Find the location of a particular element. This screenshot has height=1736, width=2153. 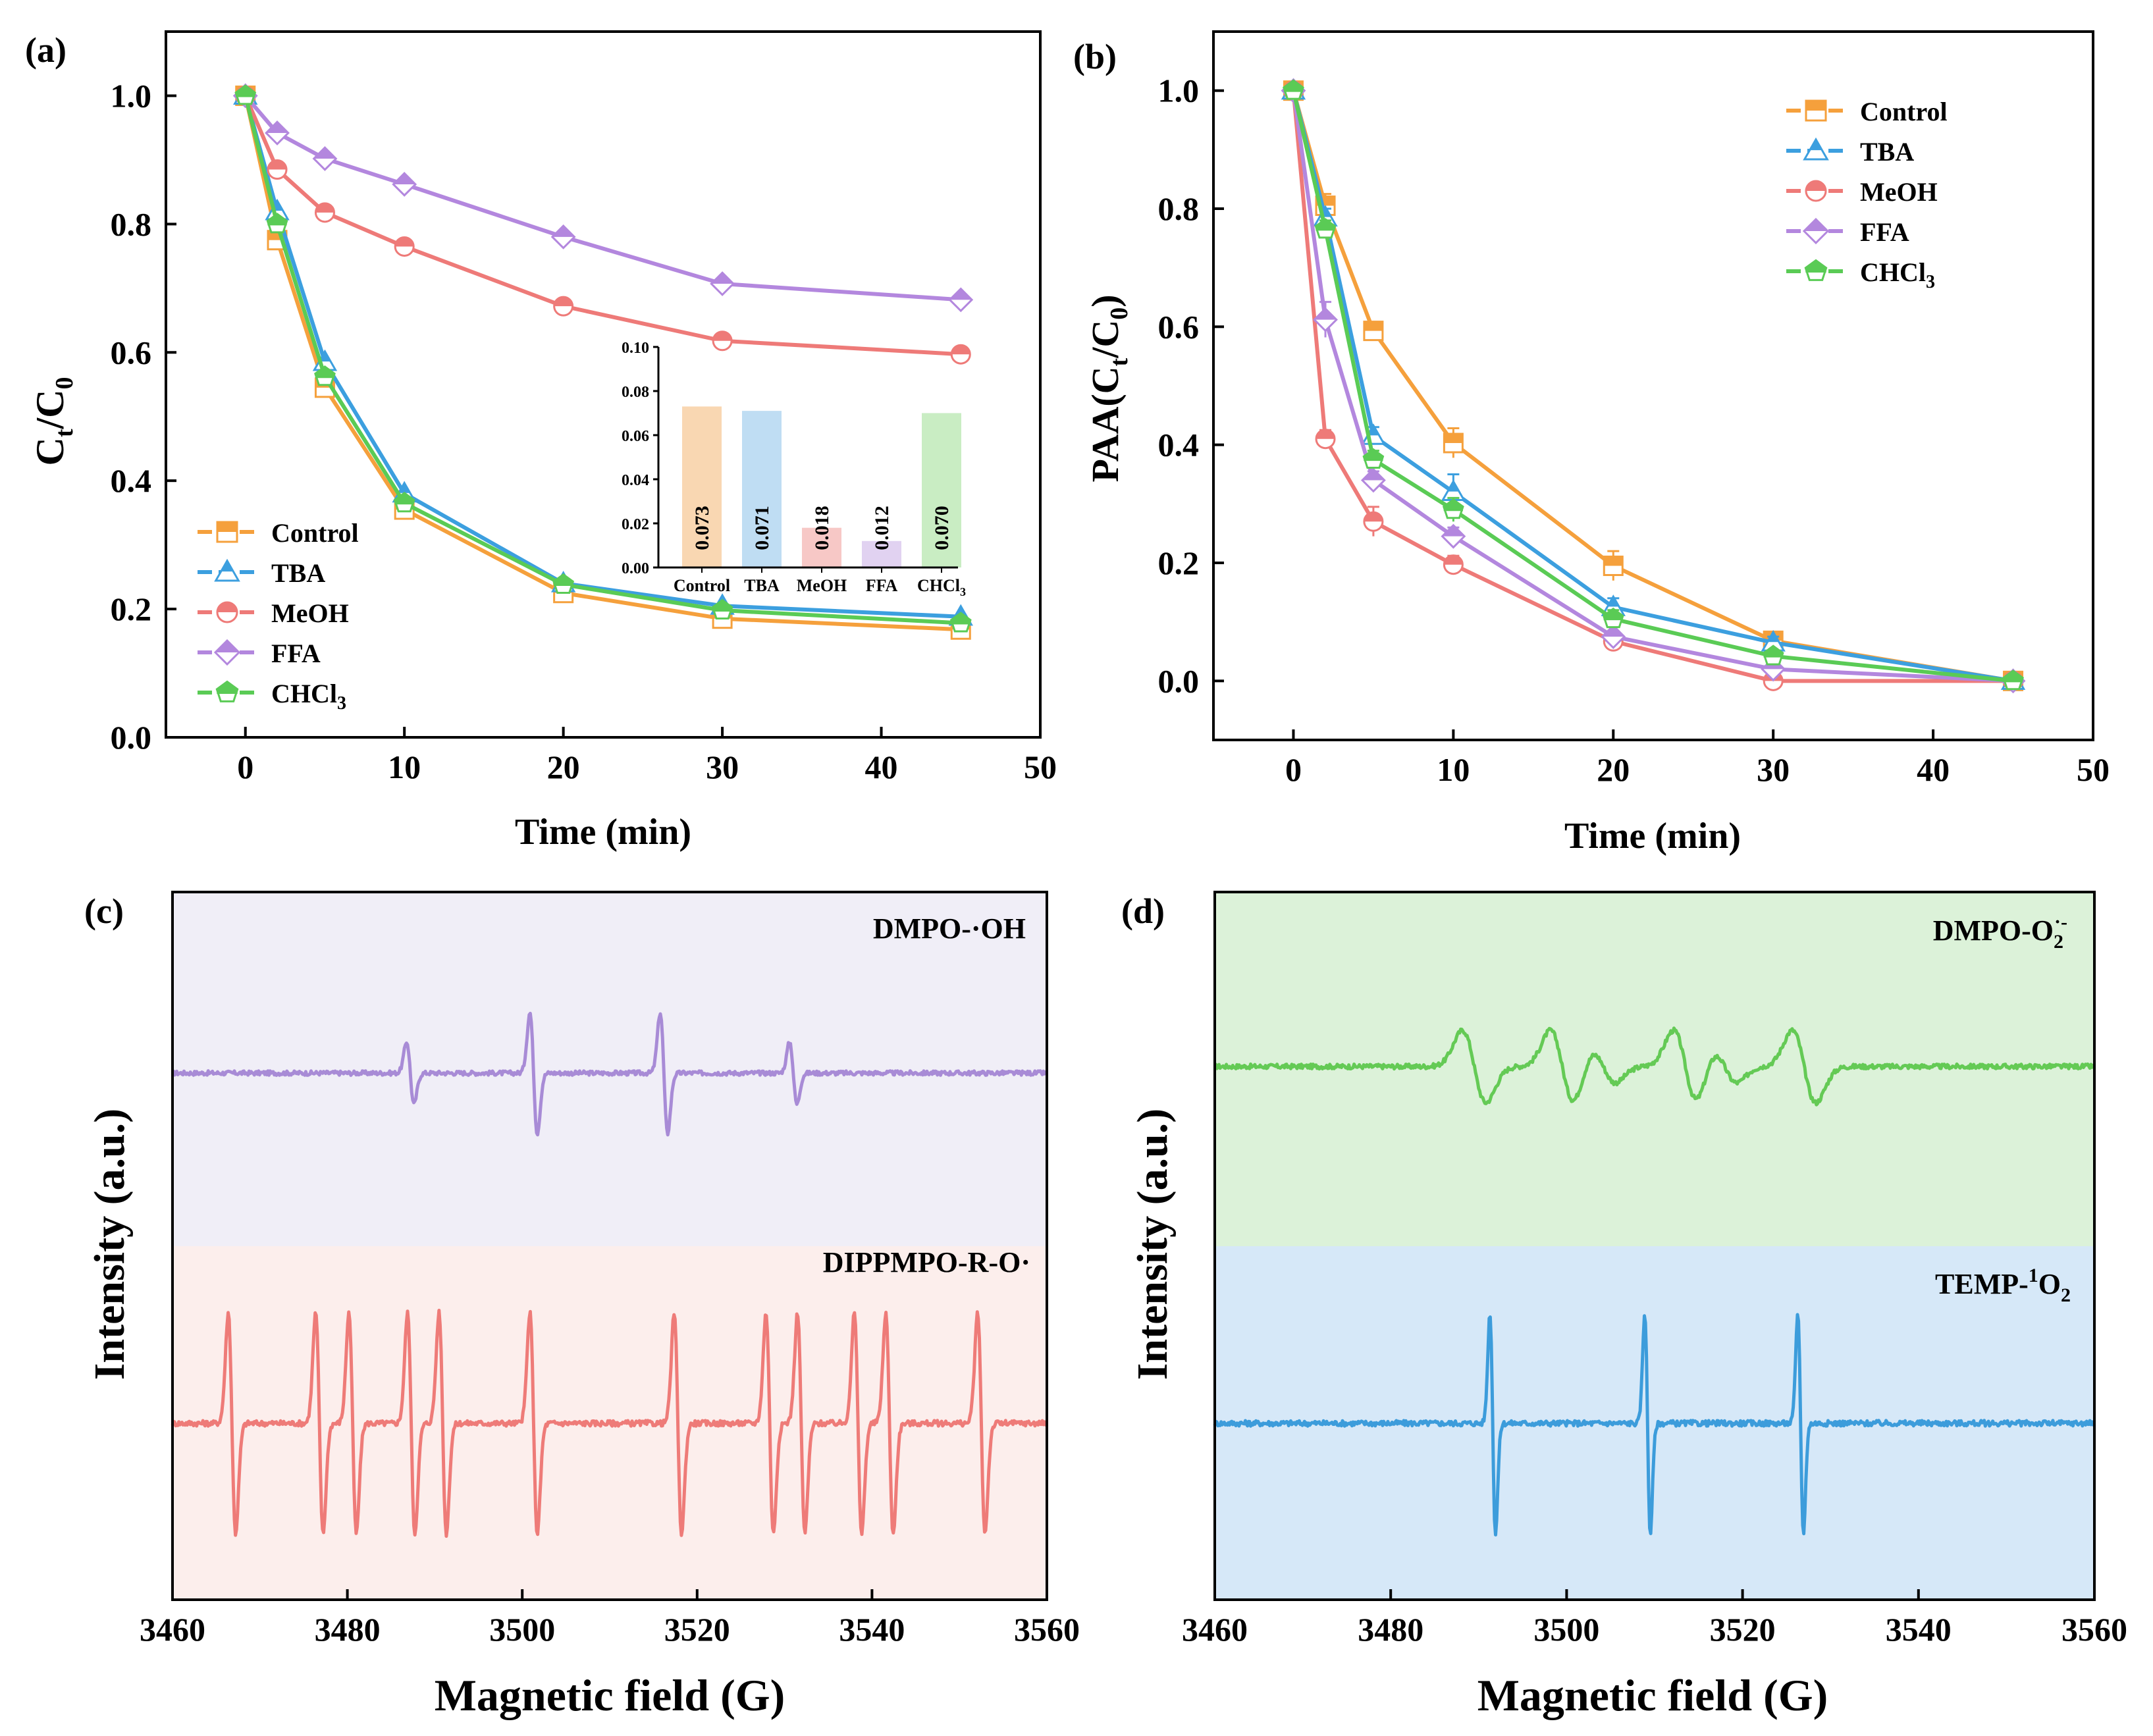

spectrum-DMPO-O2·- is located at coordinates (1655, 1066).